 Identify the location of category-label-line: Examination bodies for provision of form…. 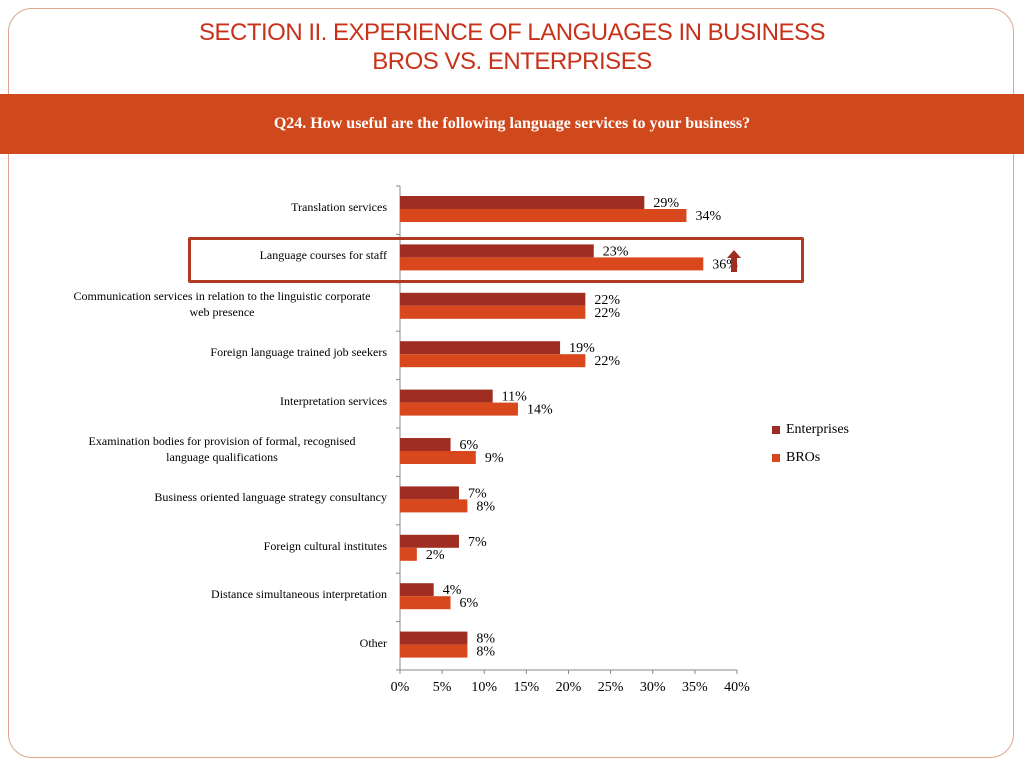
(222, 441).